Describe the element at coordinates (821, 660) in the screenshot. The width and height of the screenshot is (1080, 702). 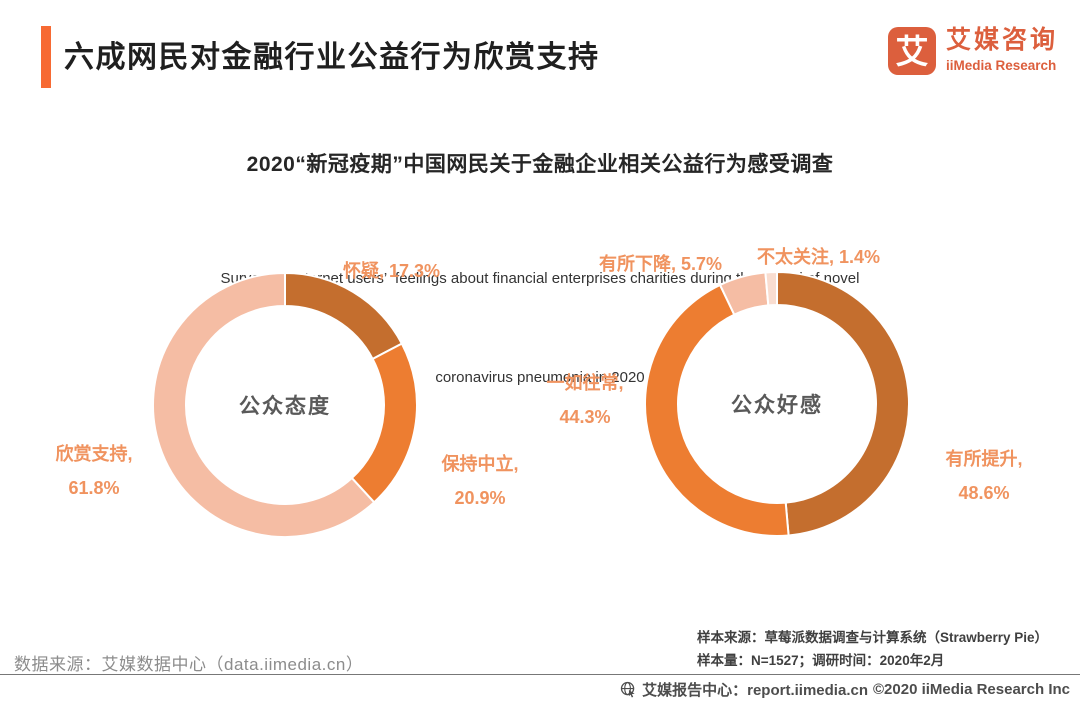
I see `sample-size-note: 样本量：N=1527；调研时间：2020年2月` at that location.